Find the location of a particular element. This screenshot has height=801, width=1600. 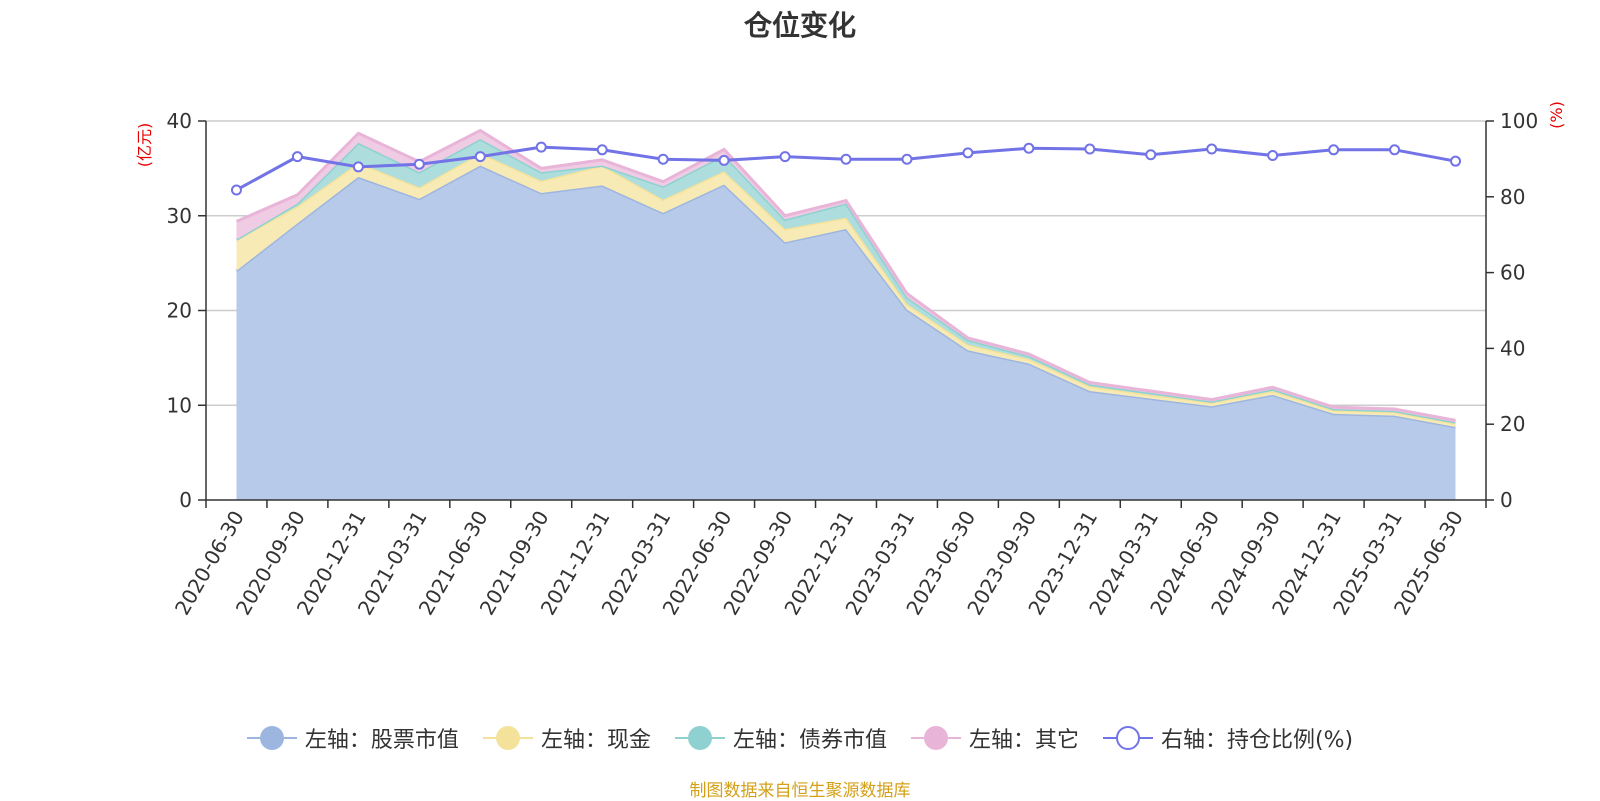

chart-title: 仓位变化 is located at coordinates (799, 25).